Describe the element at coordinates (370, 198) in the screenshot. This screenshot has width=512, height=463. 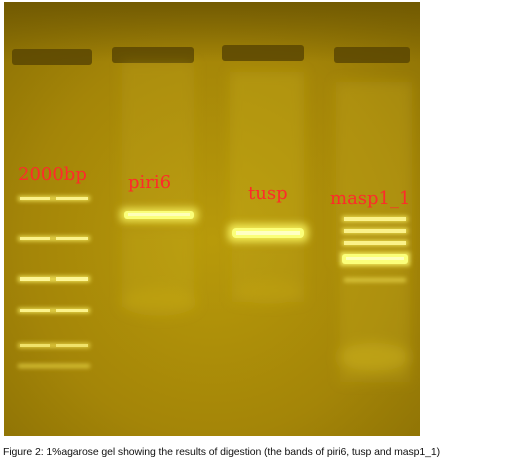
I see `lane-label-masp1: masp1_1` at that location.